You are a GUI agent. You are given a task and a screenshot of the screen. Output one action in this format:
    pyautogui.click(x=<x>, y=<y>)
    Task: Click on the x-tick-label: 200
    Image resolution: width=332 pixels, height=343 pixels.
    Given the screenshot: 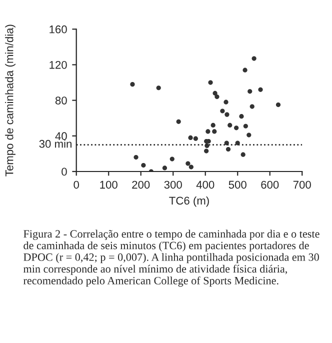 What is the action you would take?
    pyautogui.click(x=141, y=184)
    